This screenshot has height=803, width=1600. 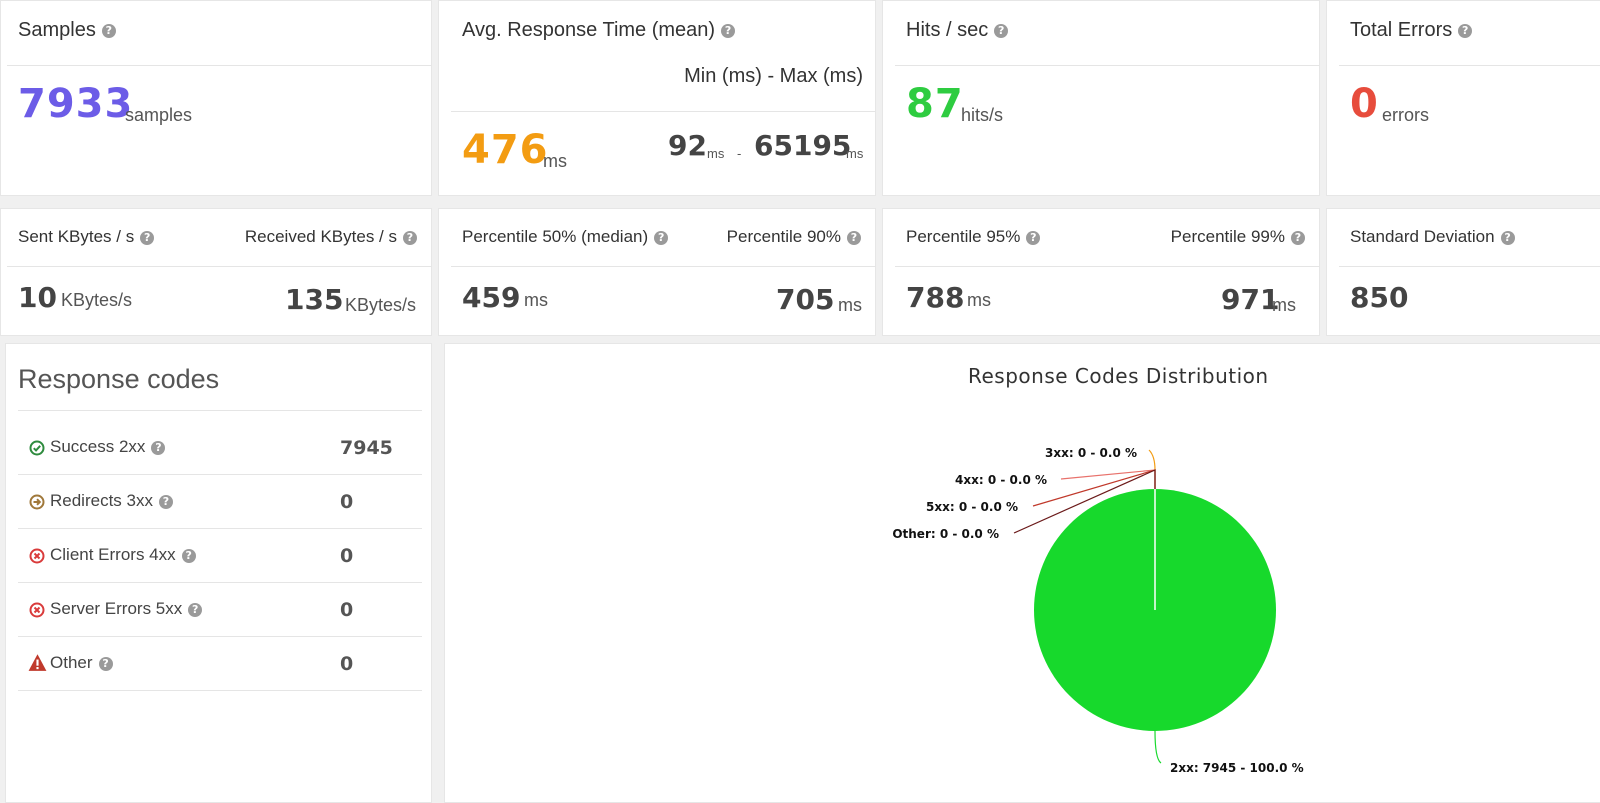 I want to click on minmax-title: Min (ms) - Max (ms), so click(x=773, y=76).